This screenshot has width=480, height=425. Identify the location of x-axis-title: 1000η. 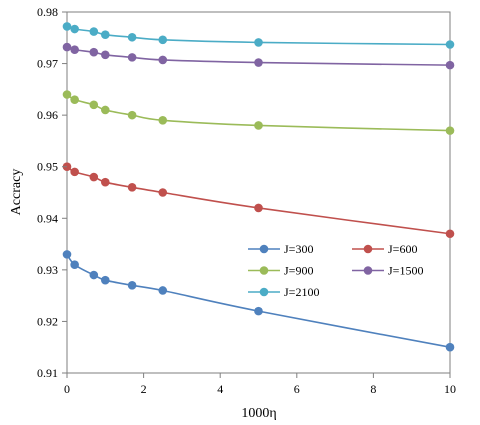
(258, 413).